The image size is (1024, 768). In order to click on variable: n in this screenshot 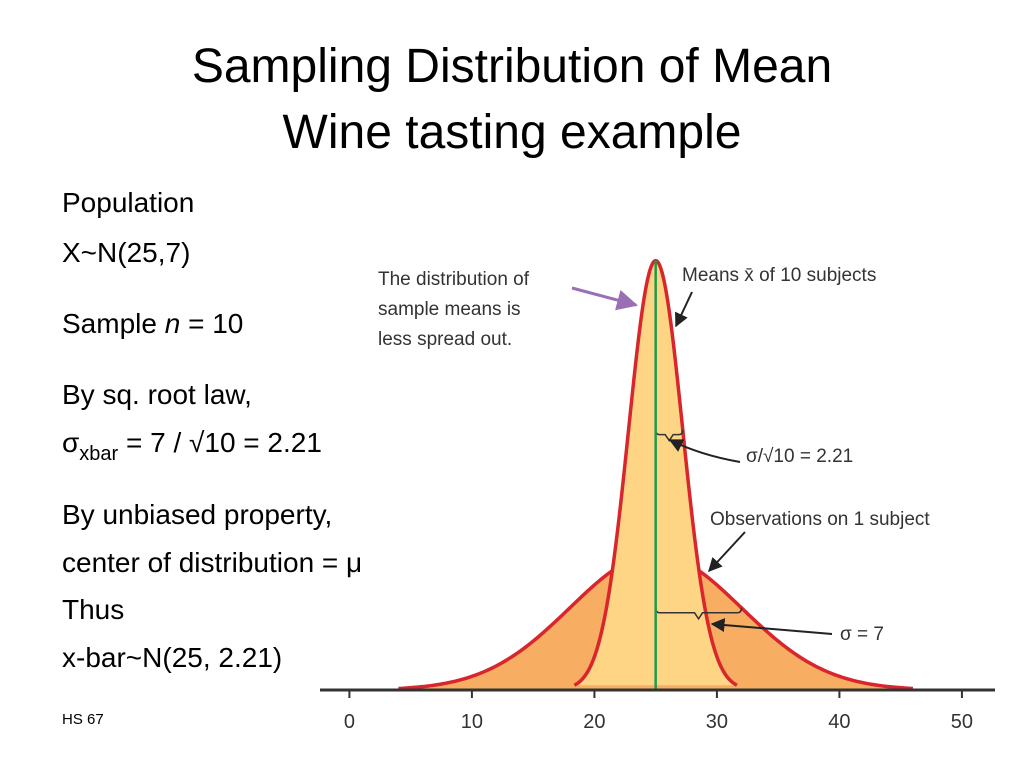, I will do `click(173, 323)`.